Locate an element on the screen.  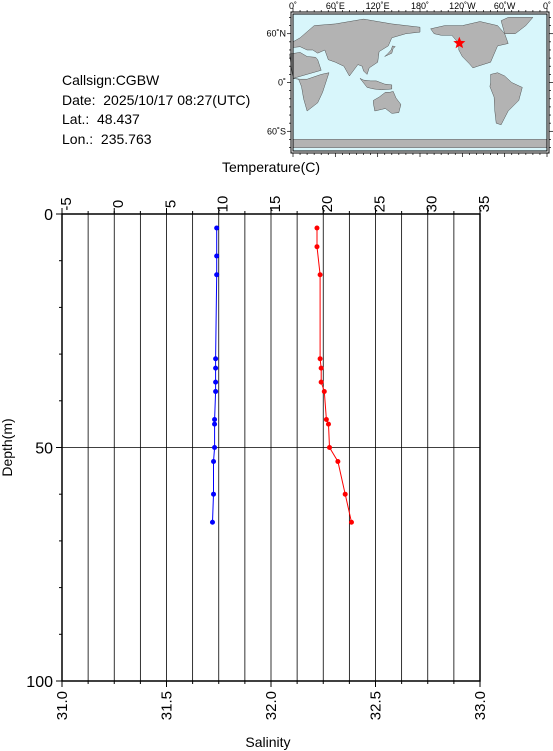
salinity-axis-label: Salinity is located at coordinates (267, 742).